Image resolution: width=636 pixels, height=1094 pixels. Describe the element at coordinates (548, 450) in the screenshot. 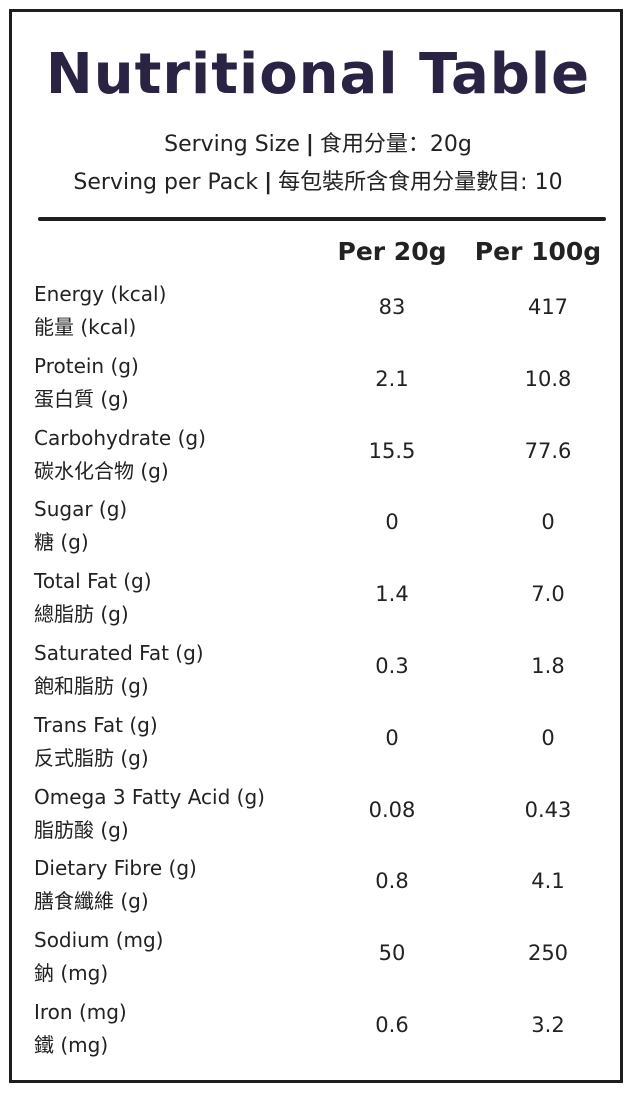

I see `value-per-100g: 77.6` at that location.